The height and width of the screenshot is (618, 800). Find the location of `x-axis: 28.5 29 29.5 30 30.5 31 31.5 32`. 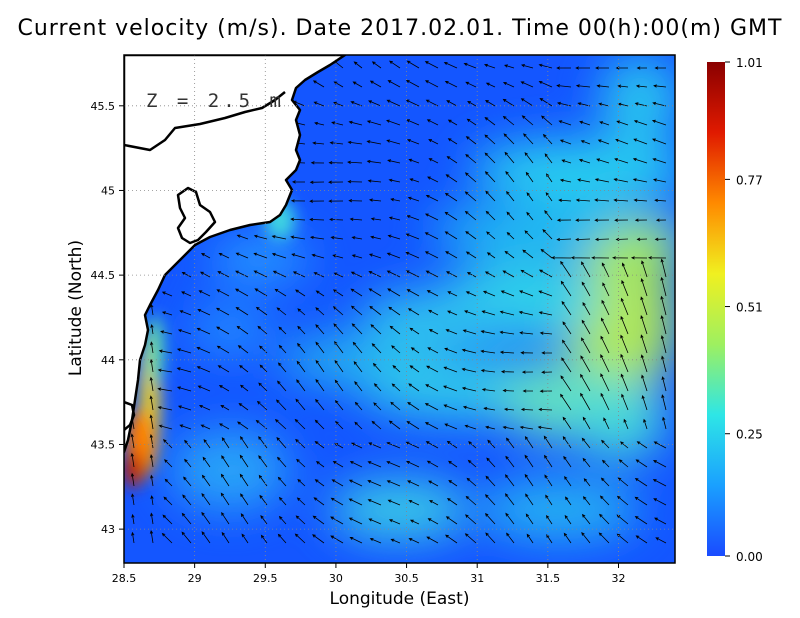

x-axis: 28.5 29 29.5 30 30.5 31 31.5 32 is located at coordinates (368, 574).